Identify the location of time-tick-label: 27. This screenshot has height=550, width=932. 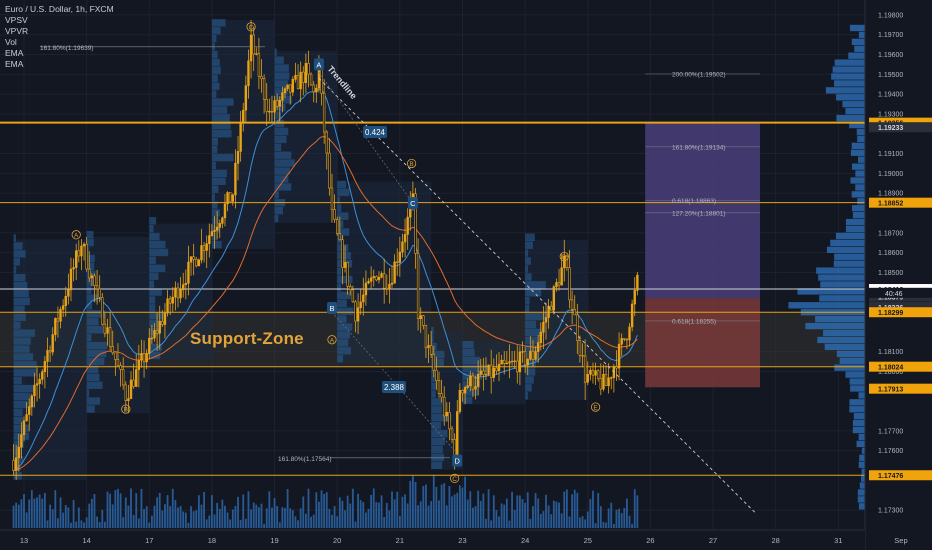
(713, 540).